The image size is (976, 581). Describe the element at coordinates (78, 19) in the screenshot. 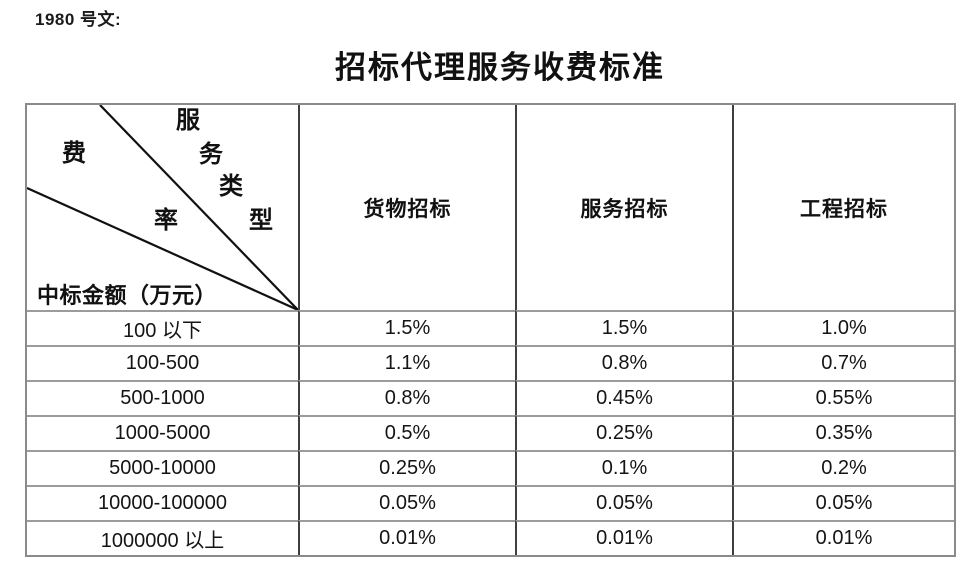

I see `doc-number-note: 1980 号文:` at that location.